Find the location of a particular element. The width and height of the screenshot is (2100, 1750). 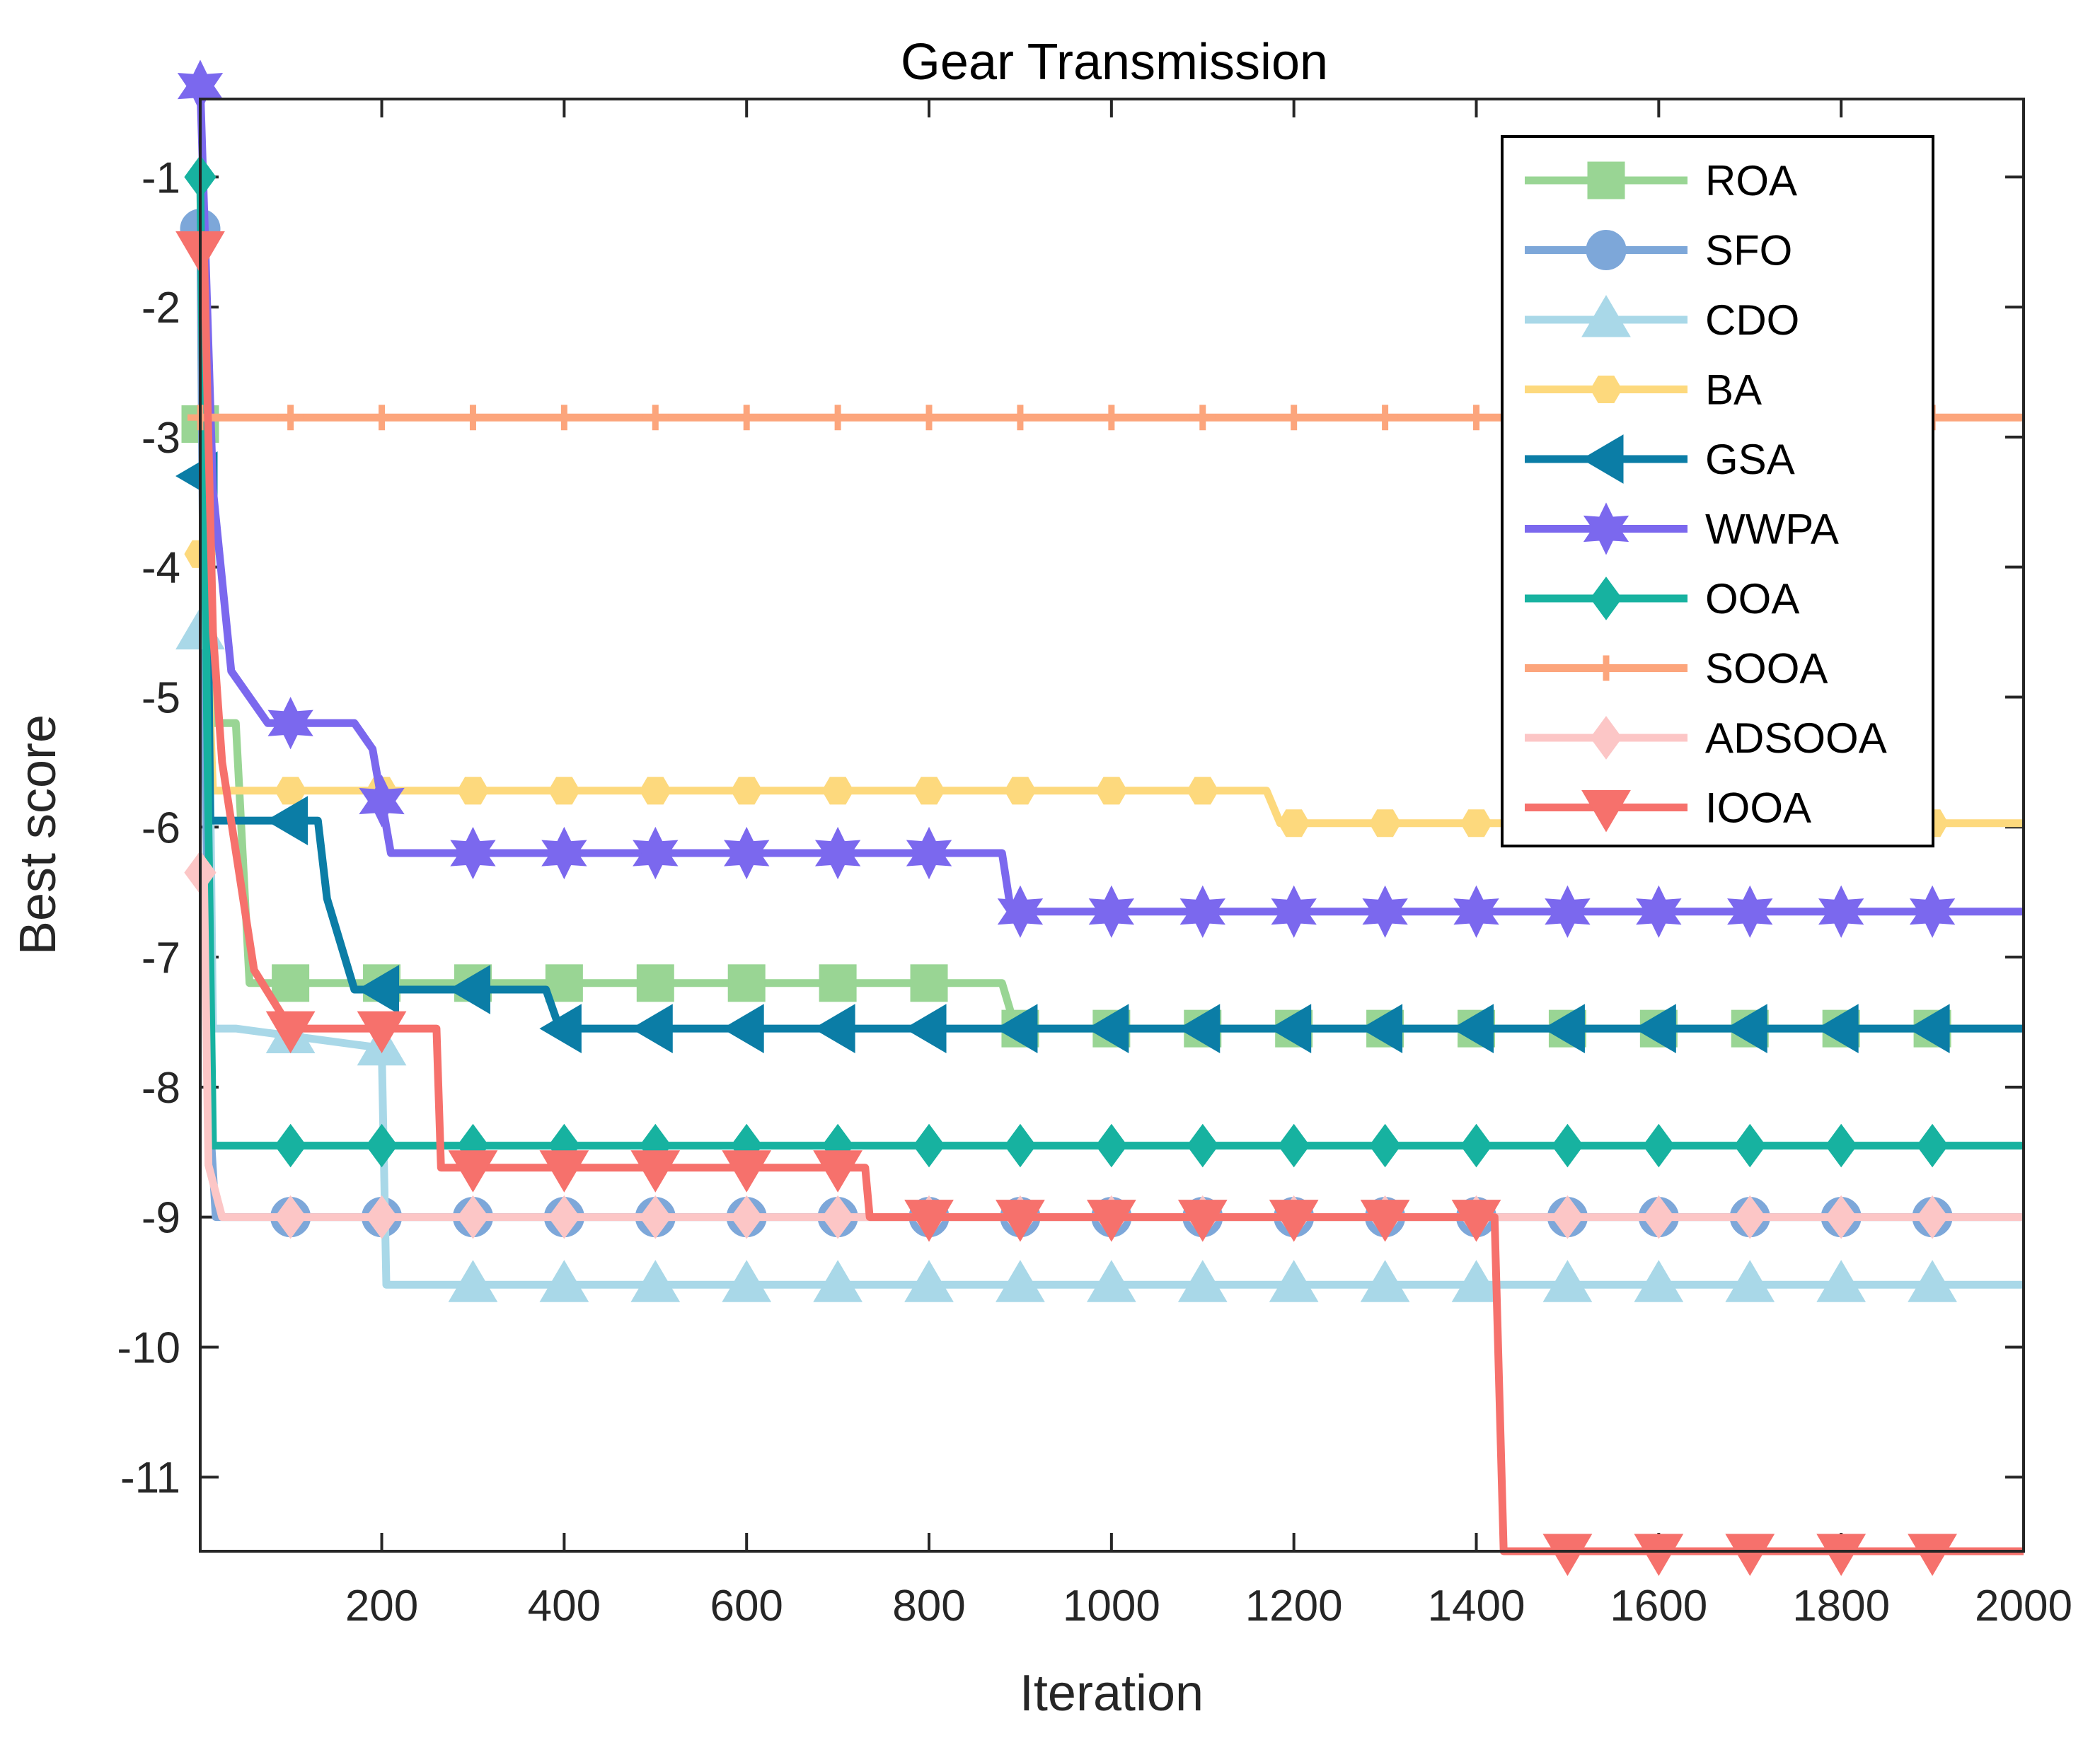

y-tick-label: -10 is located at coordinates (148, 1347).